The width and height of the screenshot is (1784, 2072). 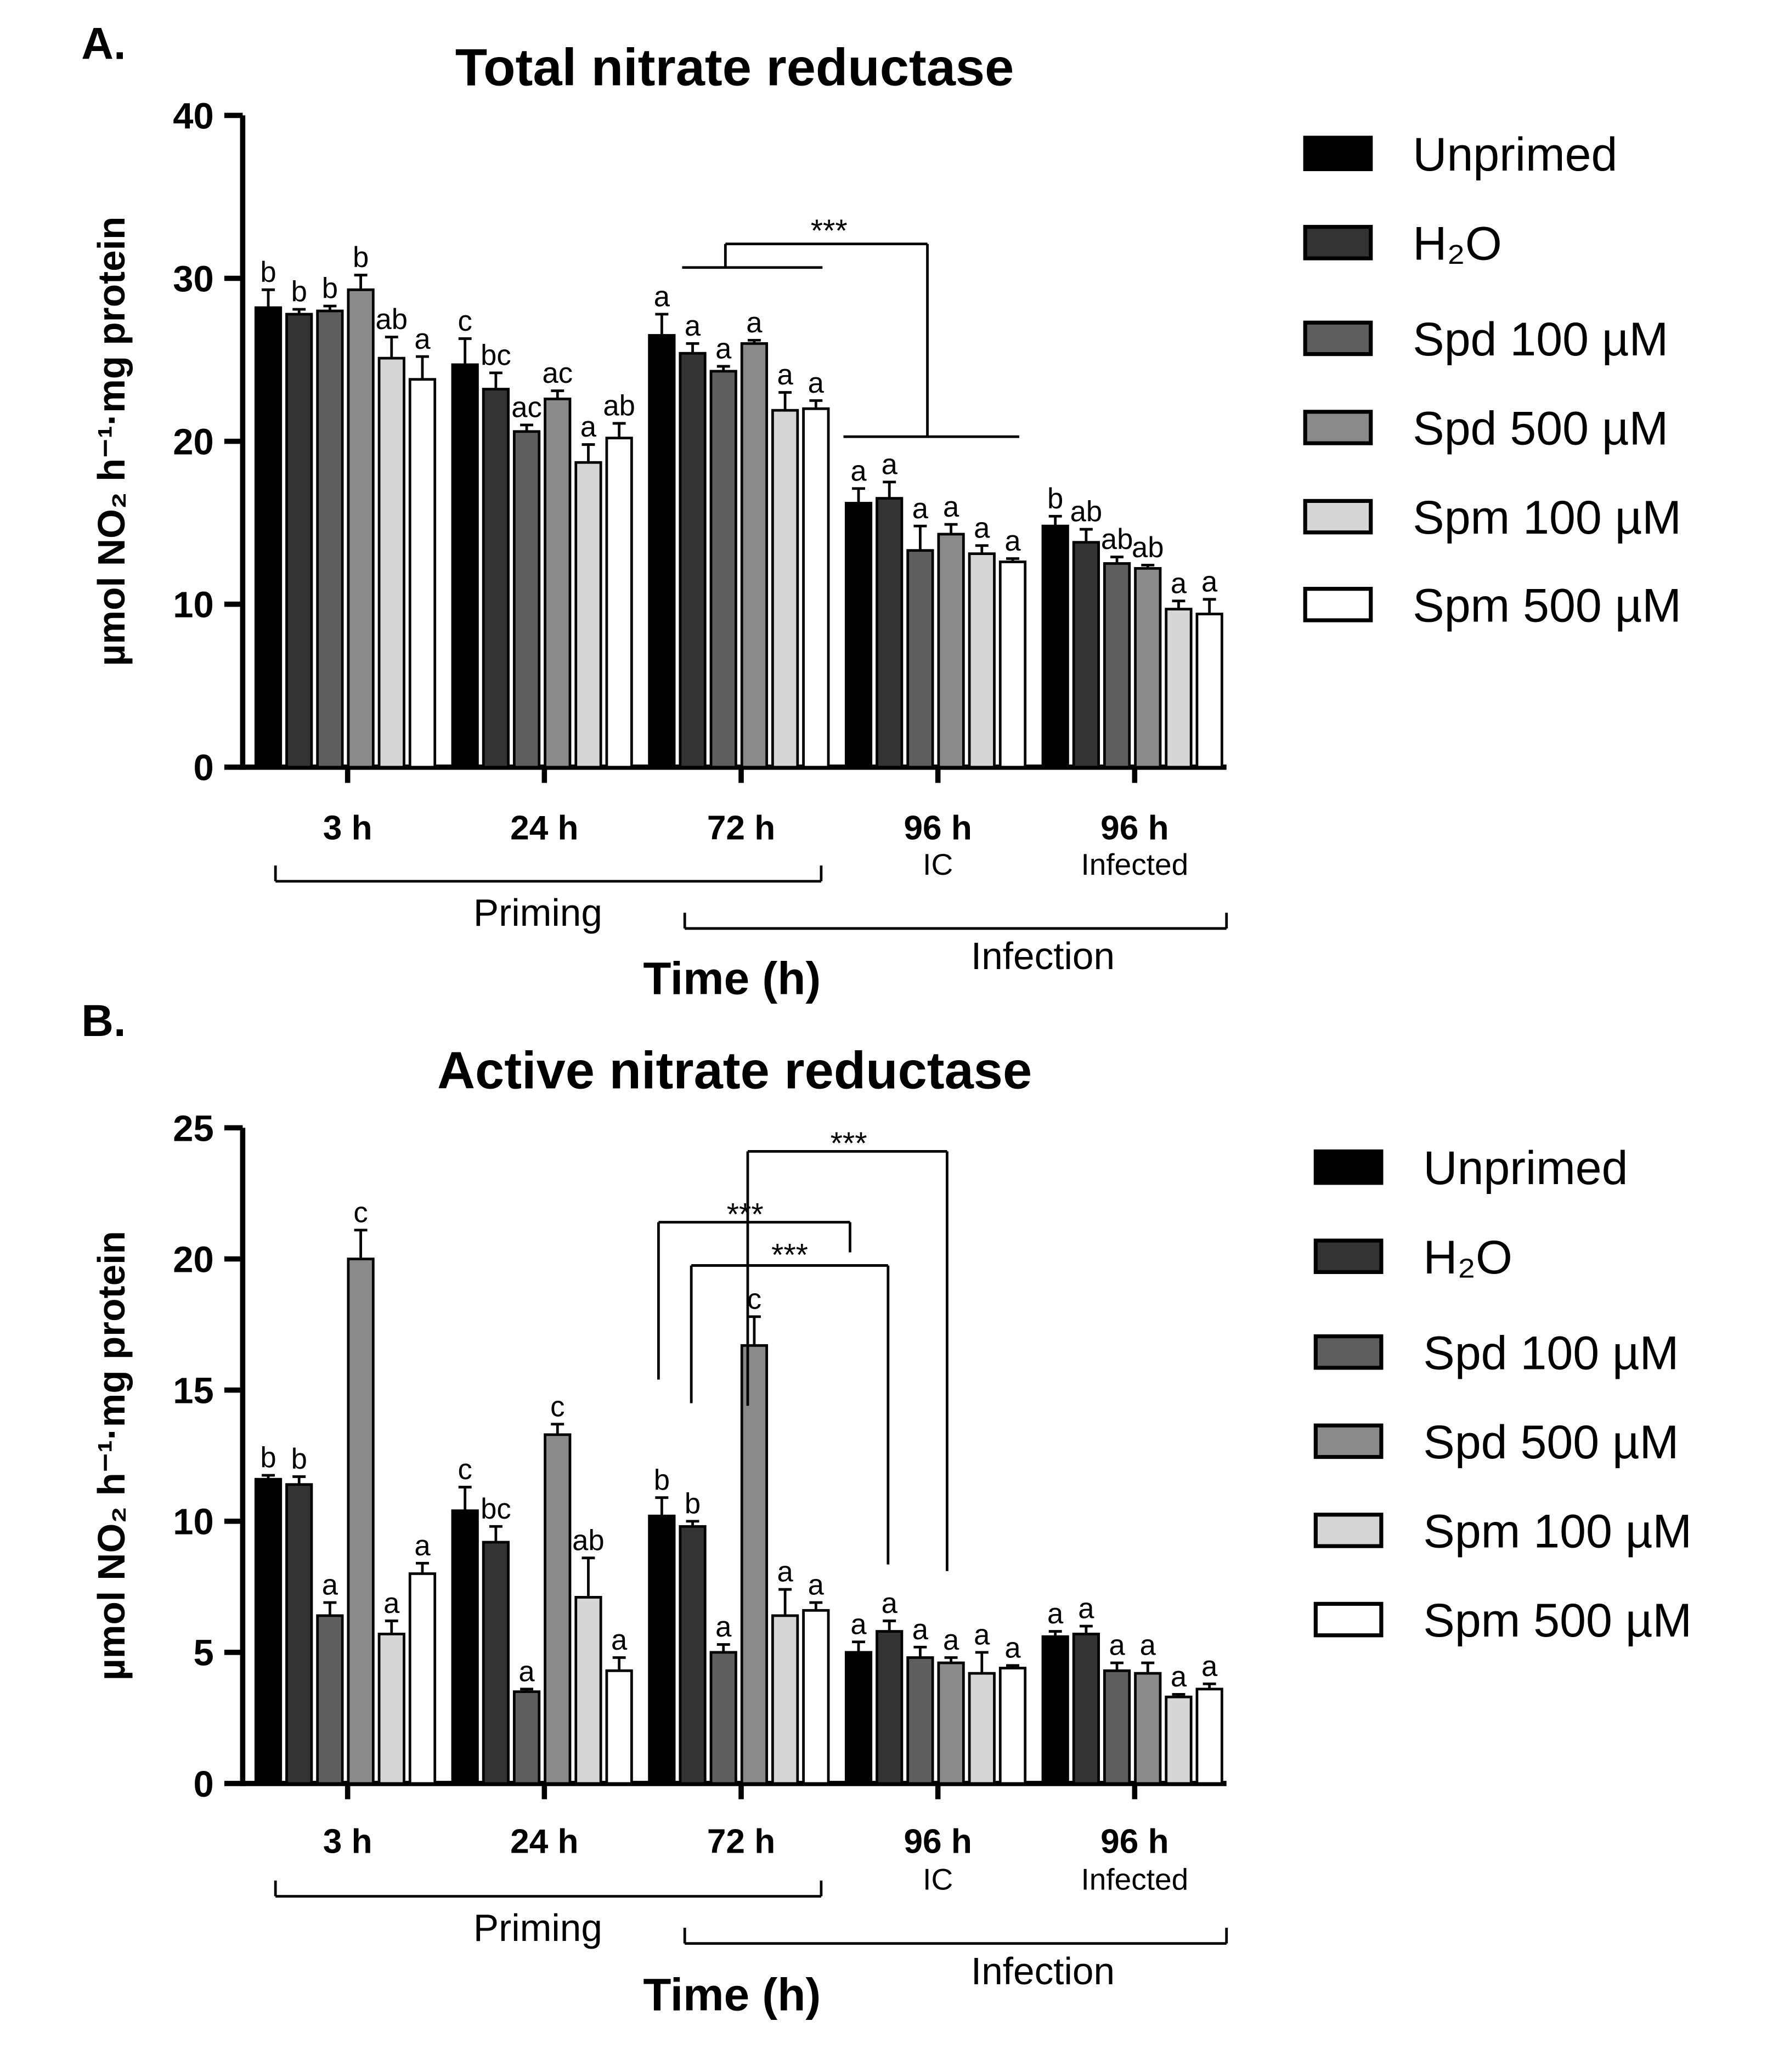 I want to click on x-category-sublabel: IC, so click(x=938, y=1879).